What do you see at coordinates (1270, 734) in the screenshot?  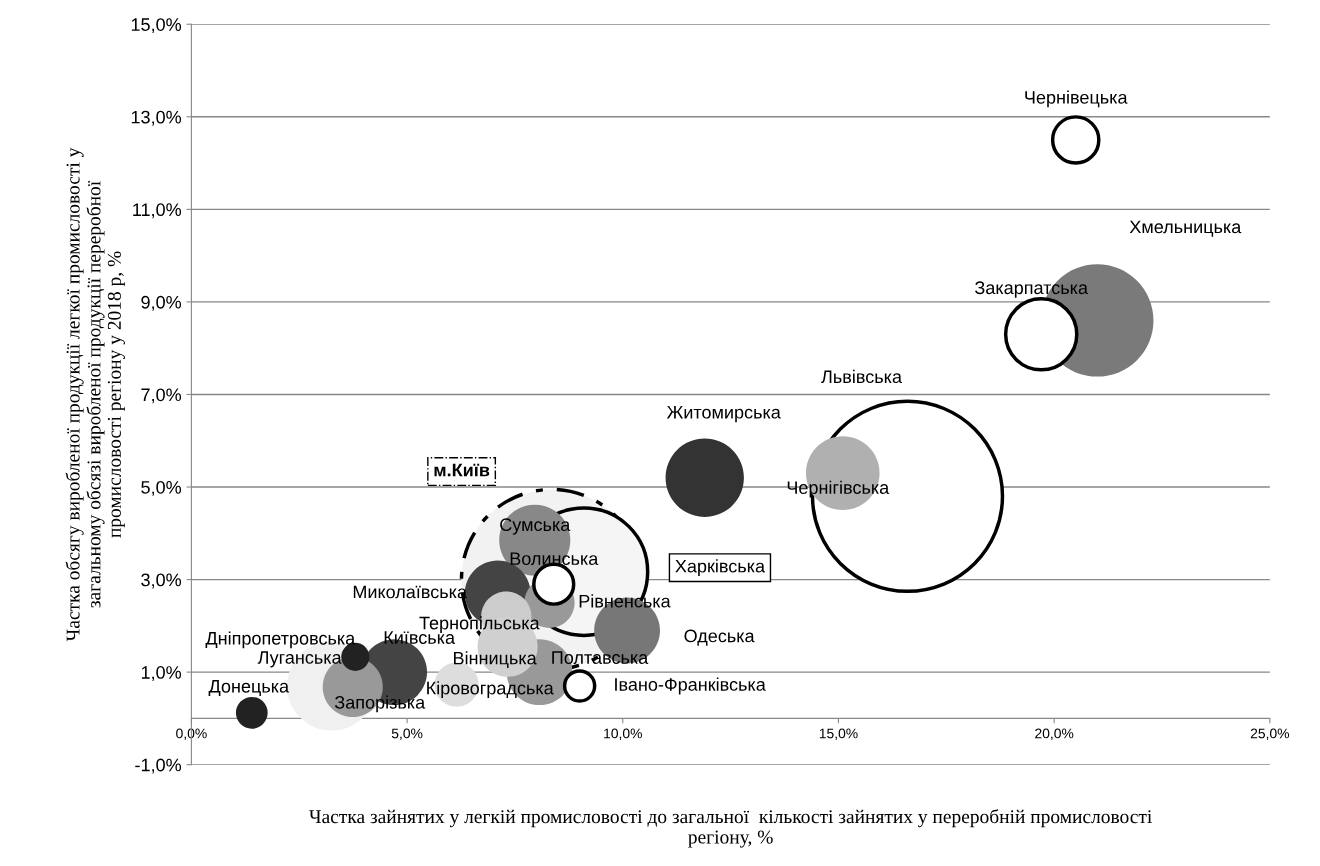 I see `x-tick-label: 25,0%` at bounding box center [1270, 734].